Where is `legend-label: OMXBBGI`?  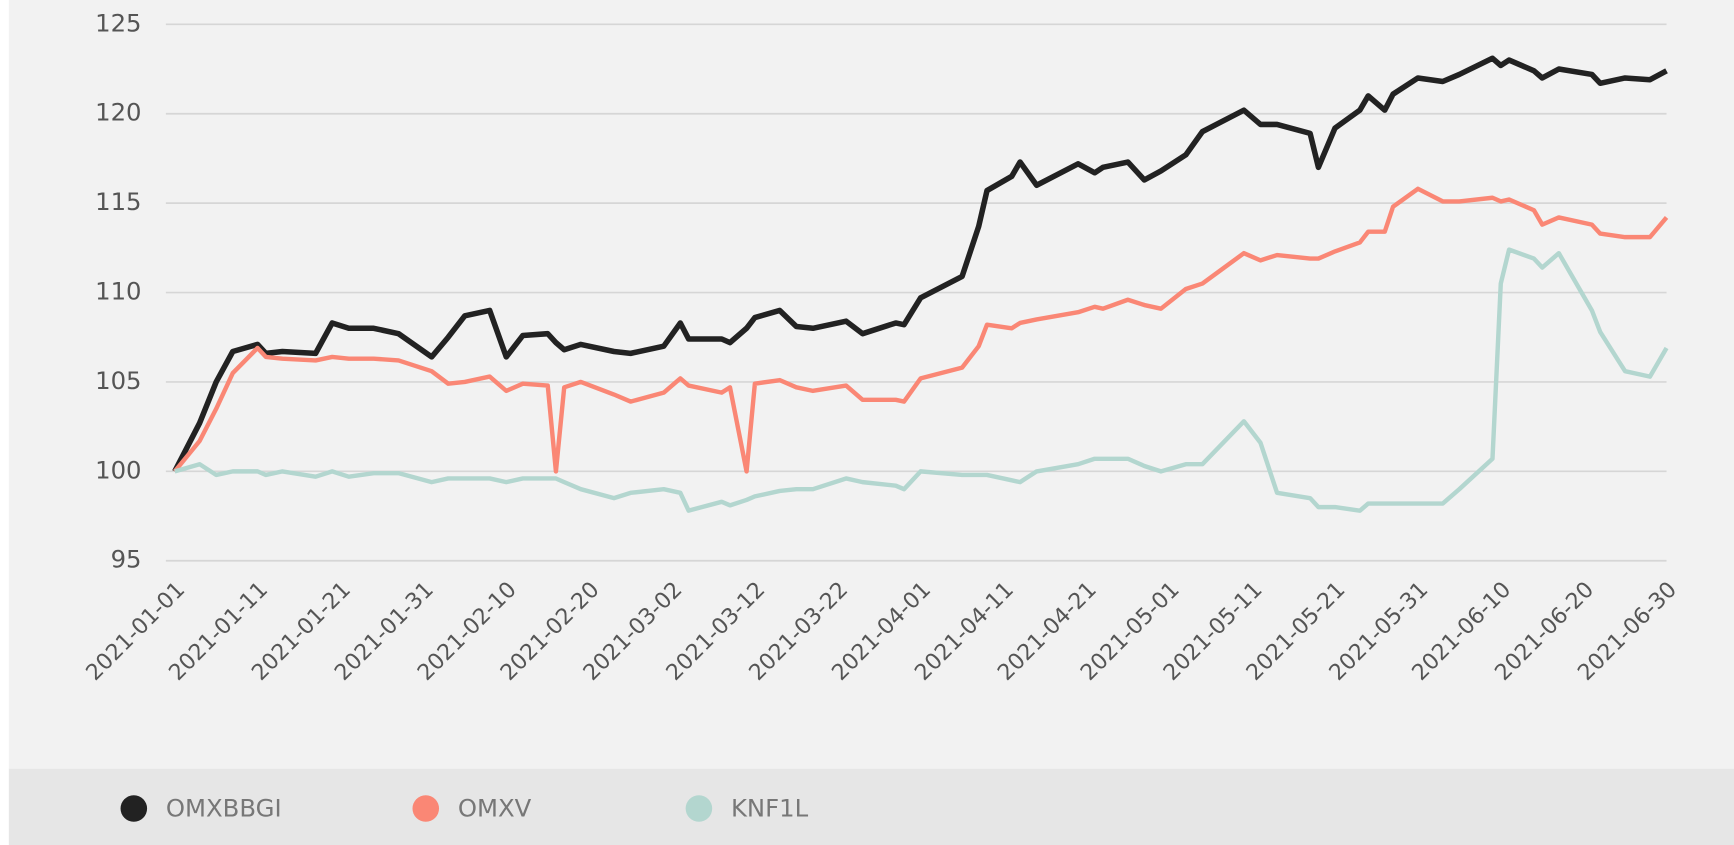 legend-label: OMXBBGI is located at coordinates (224, 808).